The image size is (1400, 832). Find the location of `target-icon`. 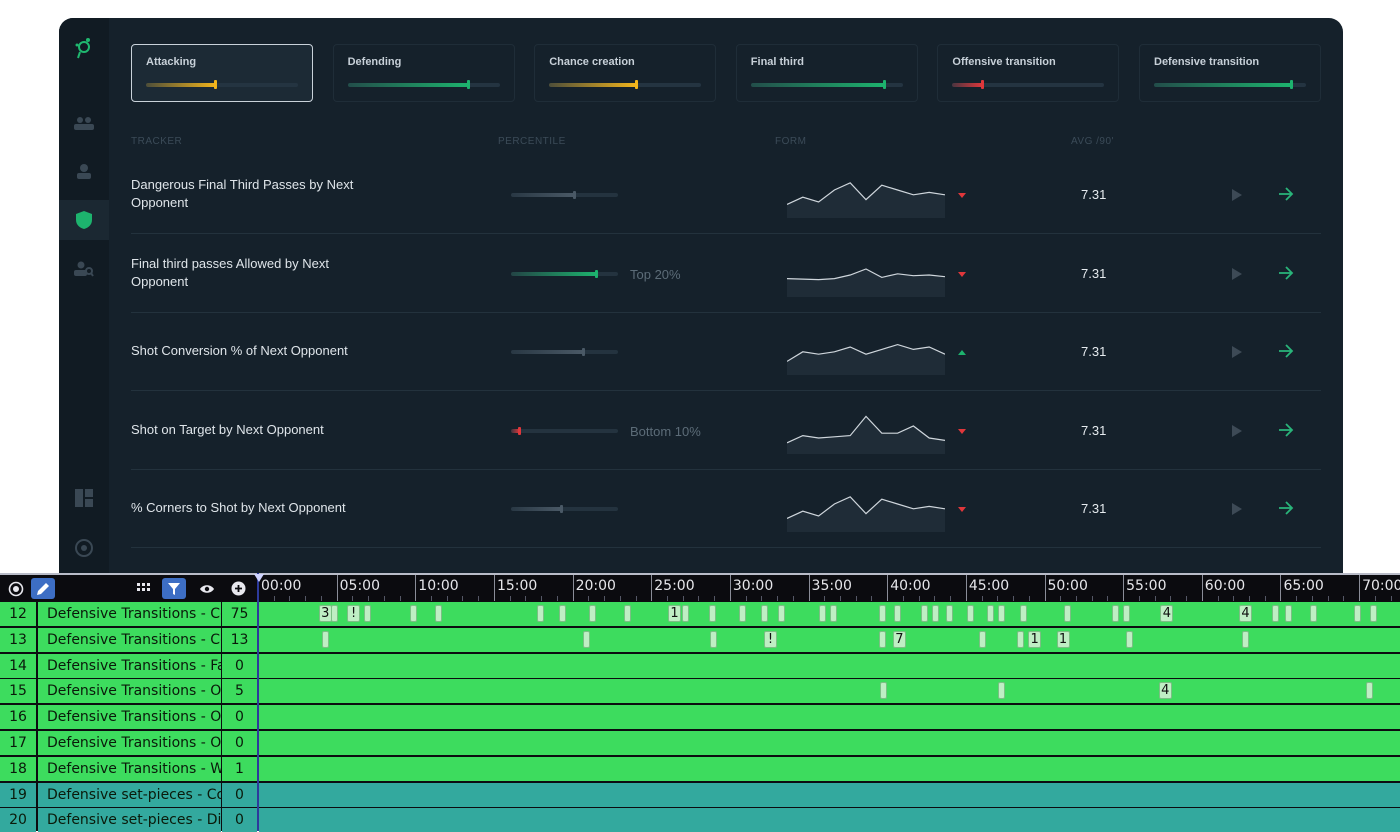

target-icon is located at coordinates (16, 588).